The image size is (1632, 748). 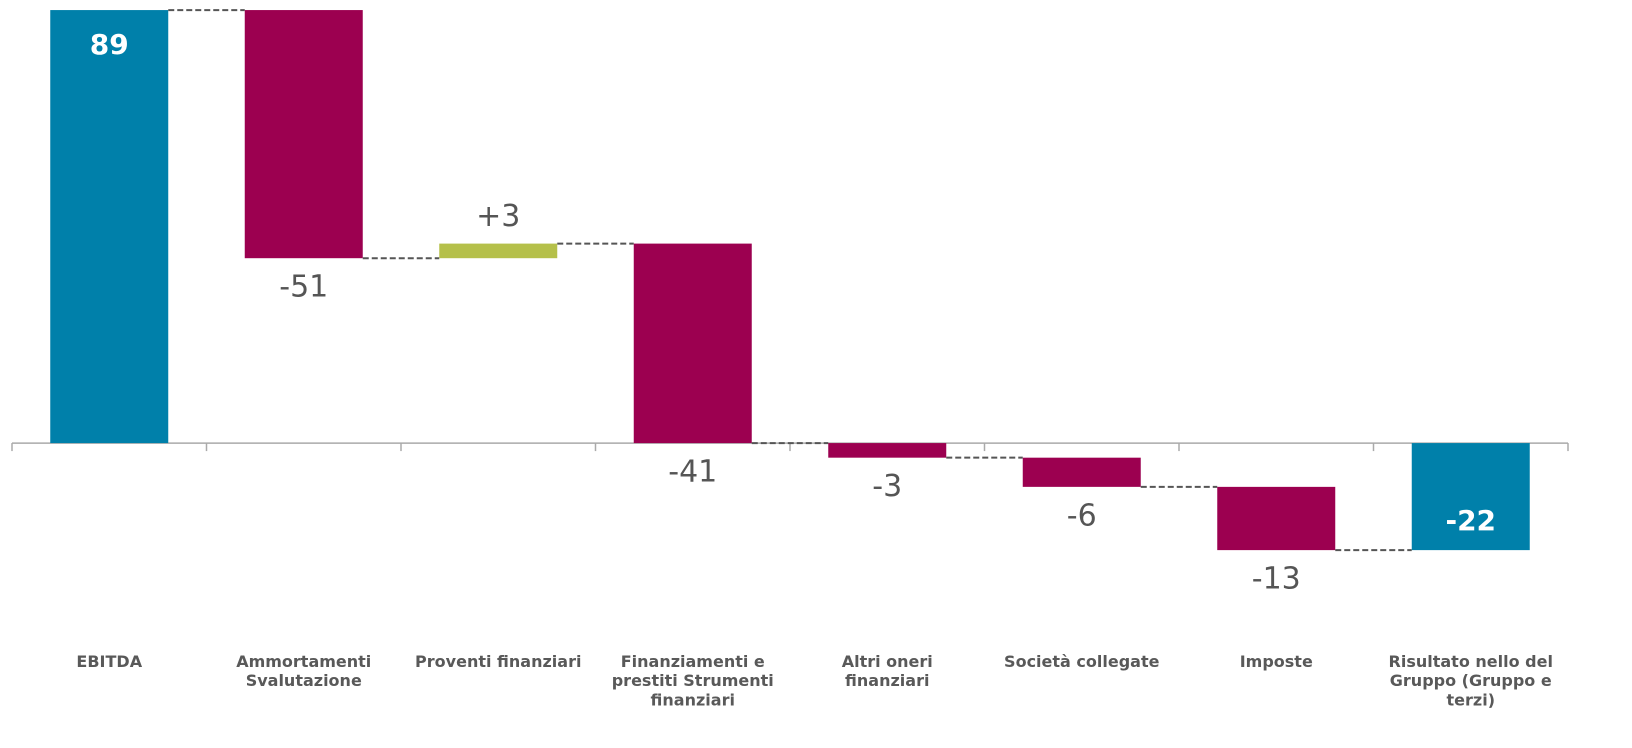 I want to click on value-label: -41, so click(x=692, y=472).